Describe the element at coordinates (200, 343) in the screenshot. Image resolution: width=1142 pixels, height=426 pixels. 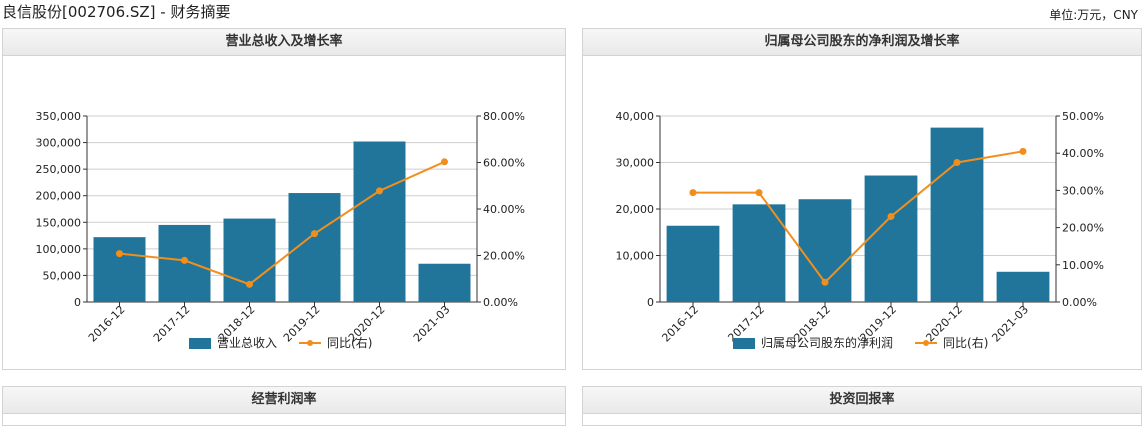
I see `revenue-legend-bar-swatch` at that location.